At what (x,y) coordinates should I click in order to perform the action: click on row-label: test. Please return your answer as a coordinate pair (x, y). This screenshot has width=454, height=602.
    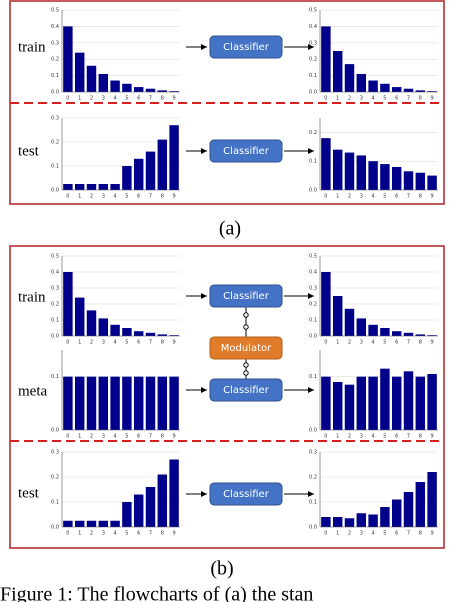
    Looking at the image, I should click on (29, 151).